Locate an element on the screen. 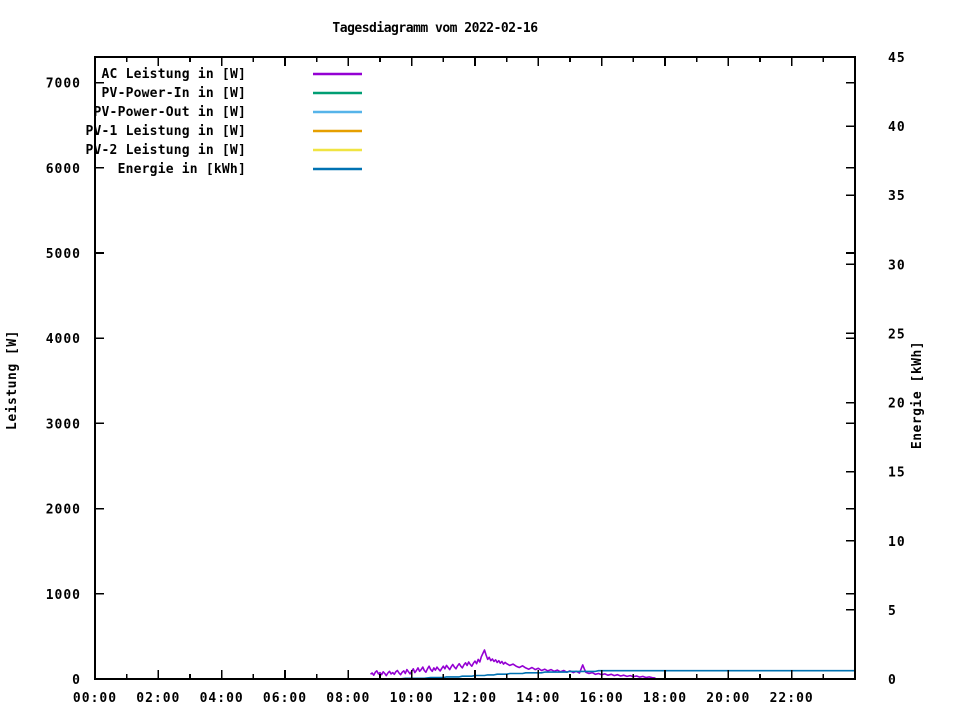 The height and width of the screenshot is (720, 960). x-tick-label: 18:00 is located at coordinates (665, 698).